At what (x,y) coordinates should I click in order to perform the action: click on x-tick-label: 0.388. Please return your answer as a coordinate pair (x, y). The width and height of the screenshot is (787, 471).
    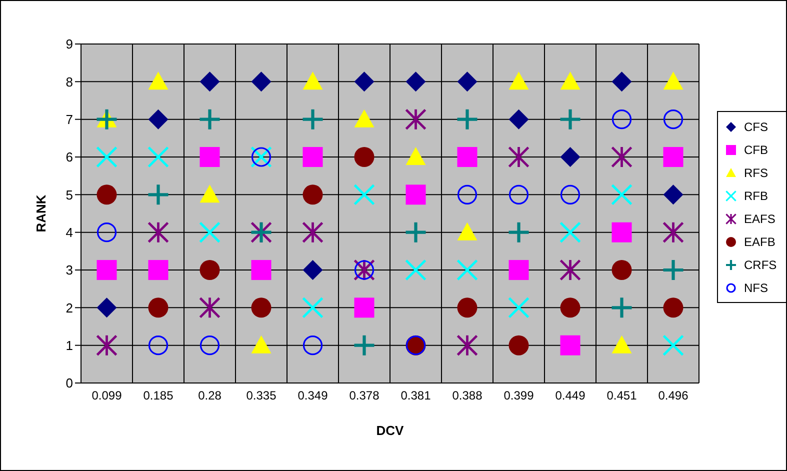
    Looking at the image, I should click on (467, 395).